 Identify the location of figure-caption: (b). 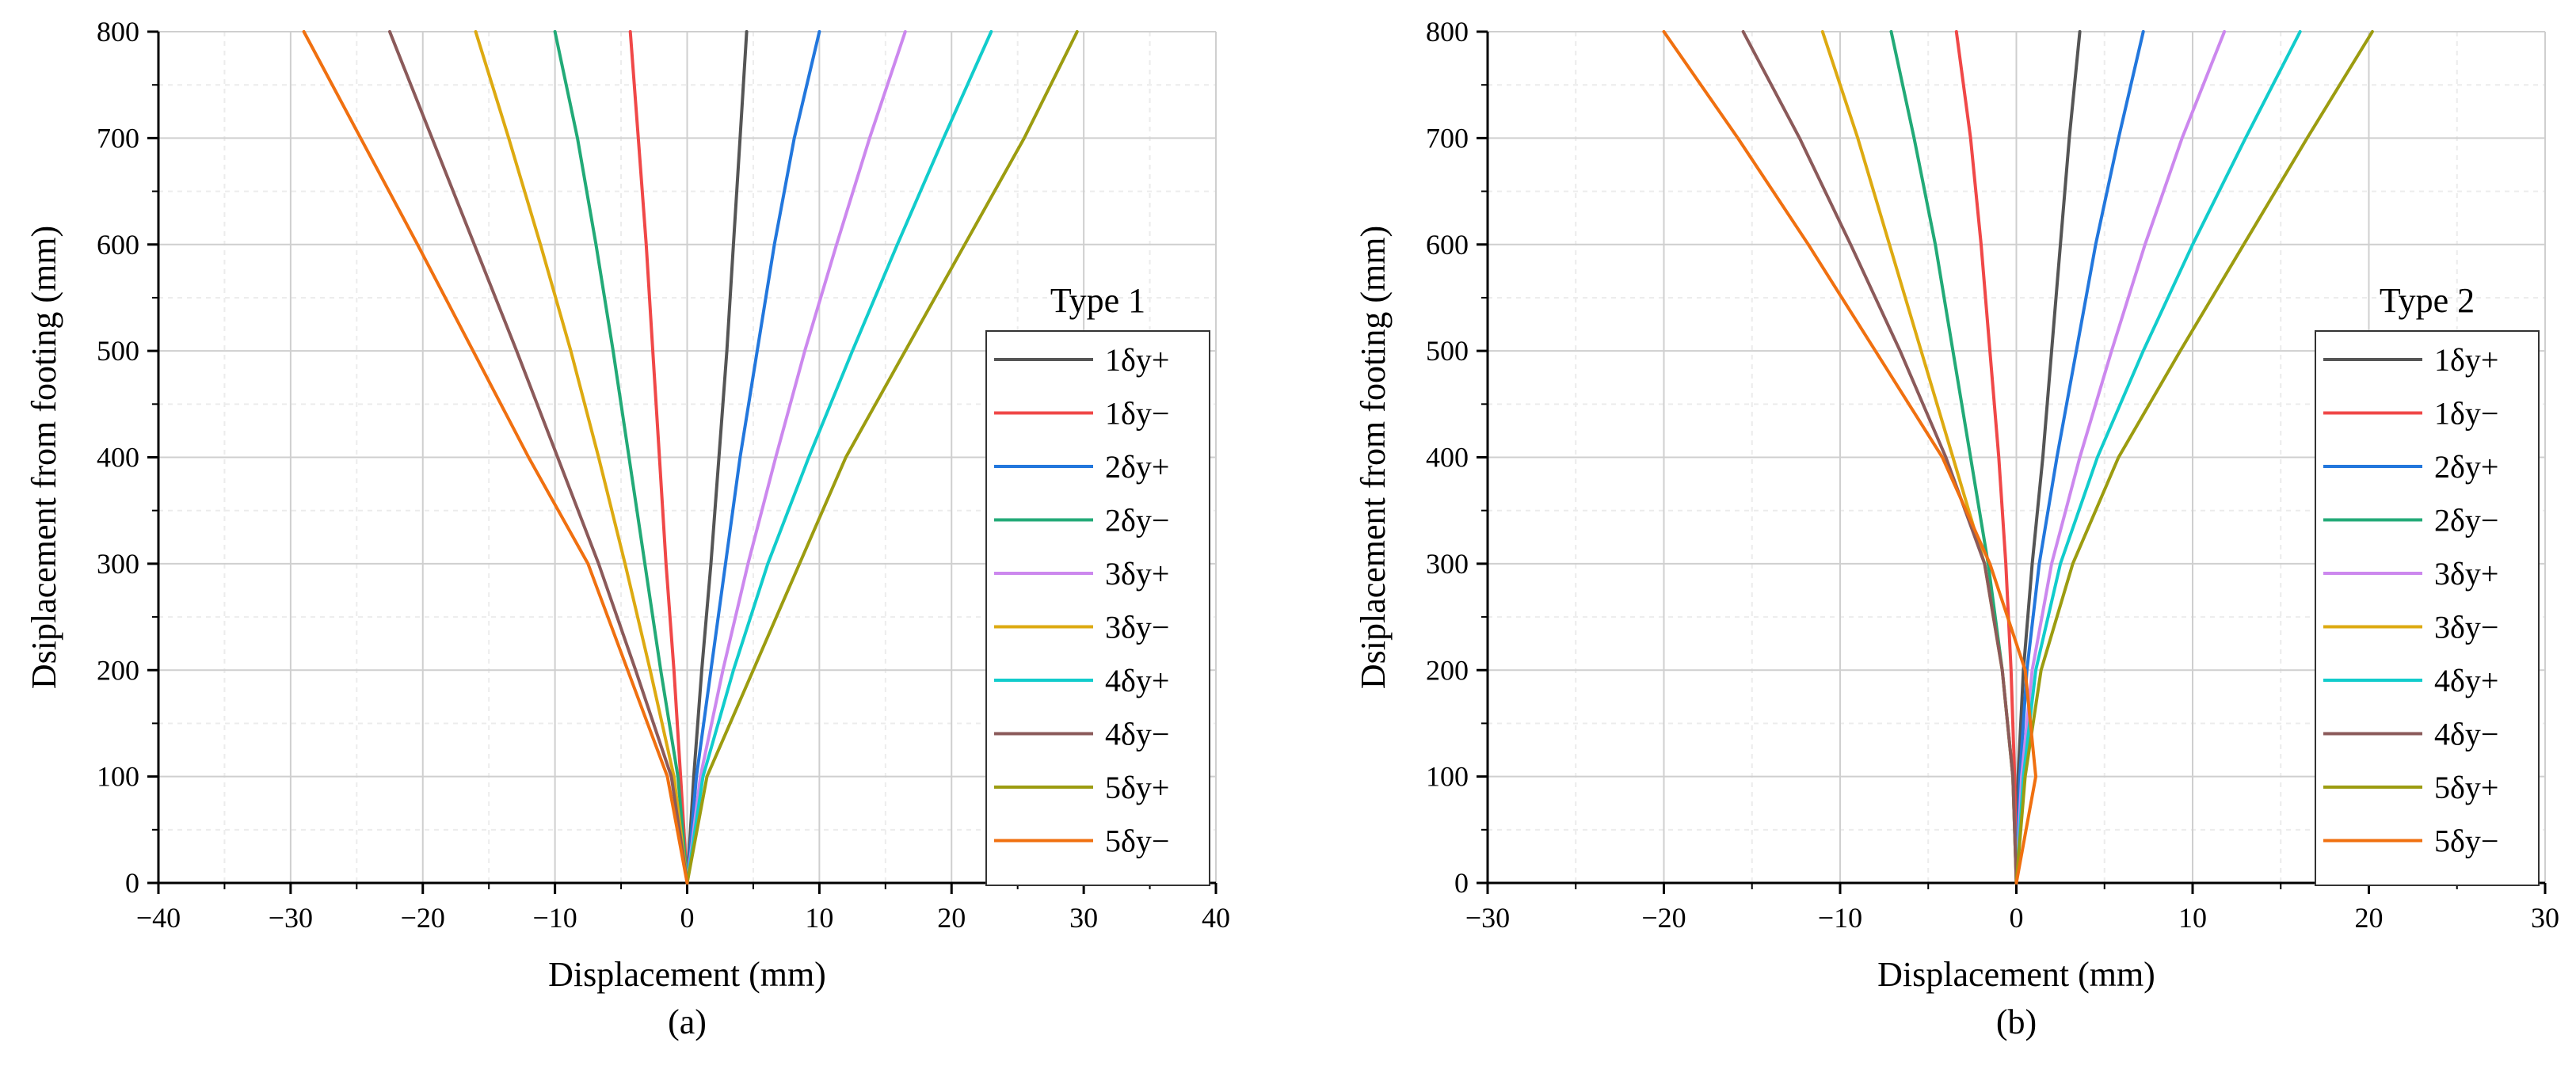
(2017, 1022).